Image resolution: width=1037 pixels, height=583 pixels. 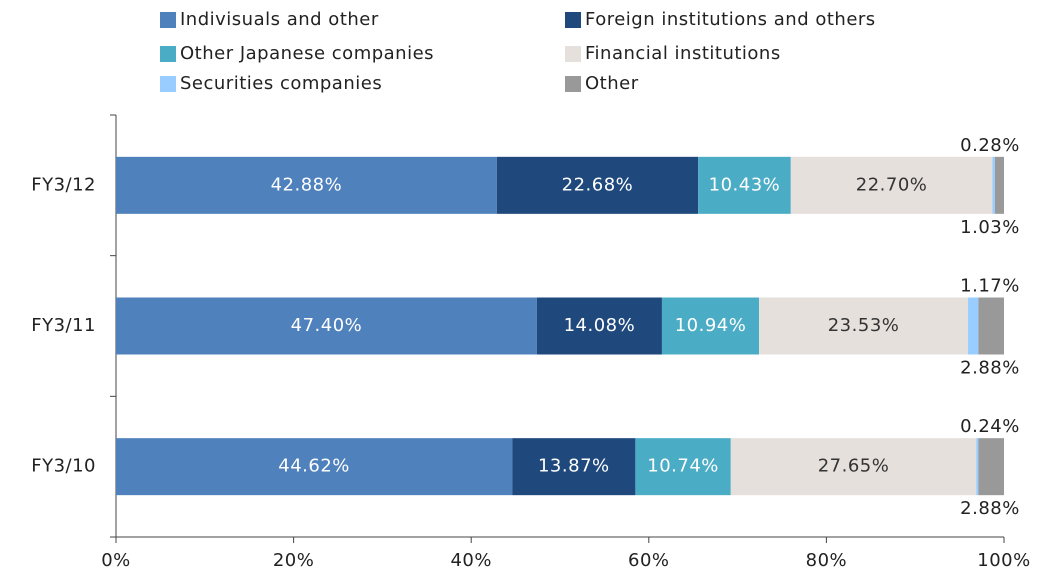 What do you see at coordinates (63, 325) in the screenshot?
I see `y-tick-label: FY3/11` at bounding box center [63, 325].